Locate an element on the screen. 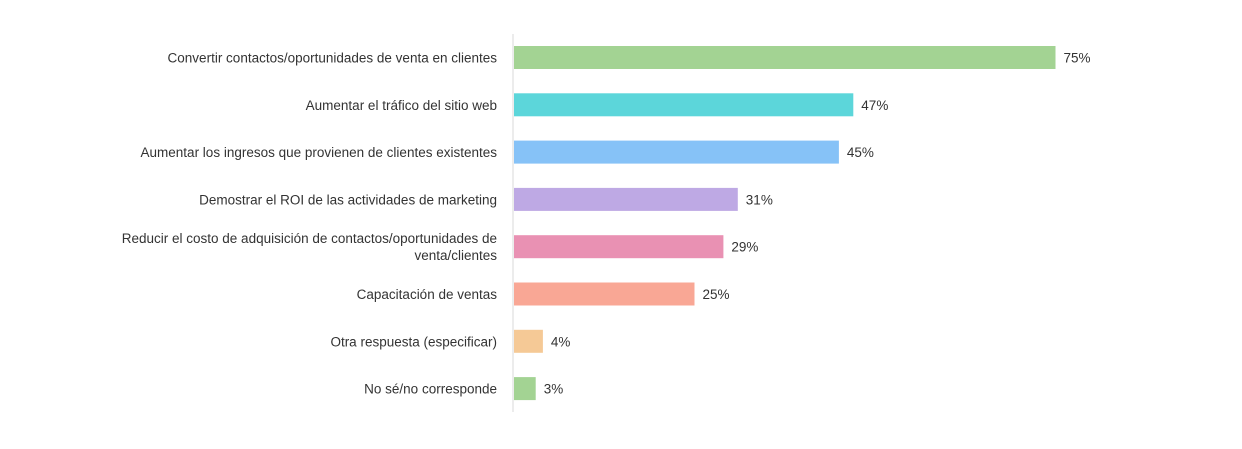 This screenshot has width=1242, height=449. category-label: Otra respuesta (especificar) is located at coordinates (413, 341).